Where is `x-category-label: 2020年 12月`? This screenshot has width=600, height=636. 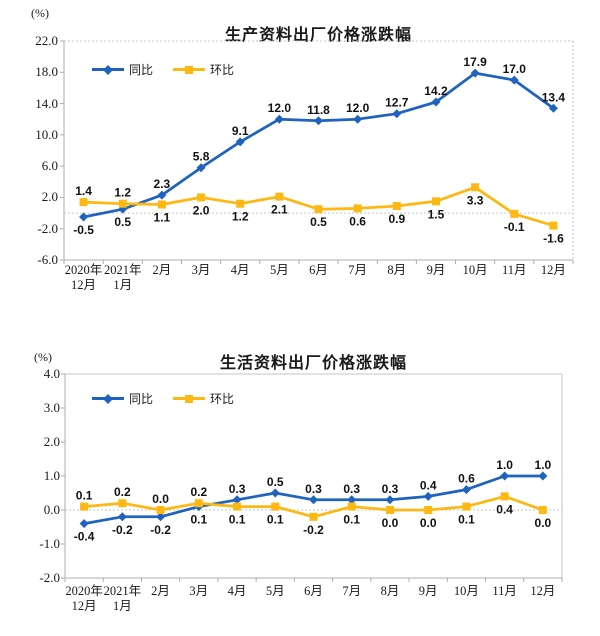
x-category-label: 2020年 12月 is located at coordinates (83, 277).